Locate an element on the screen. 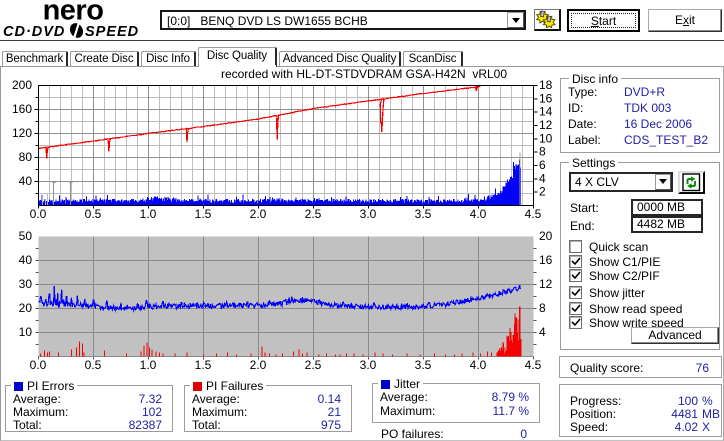 The height and width of the screenshot is (441, 724). svg-text: 2 is located at coordinates (542, 192).